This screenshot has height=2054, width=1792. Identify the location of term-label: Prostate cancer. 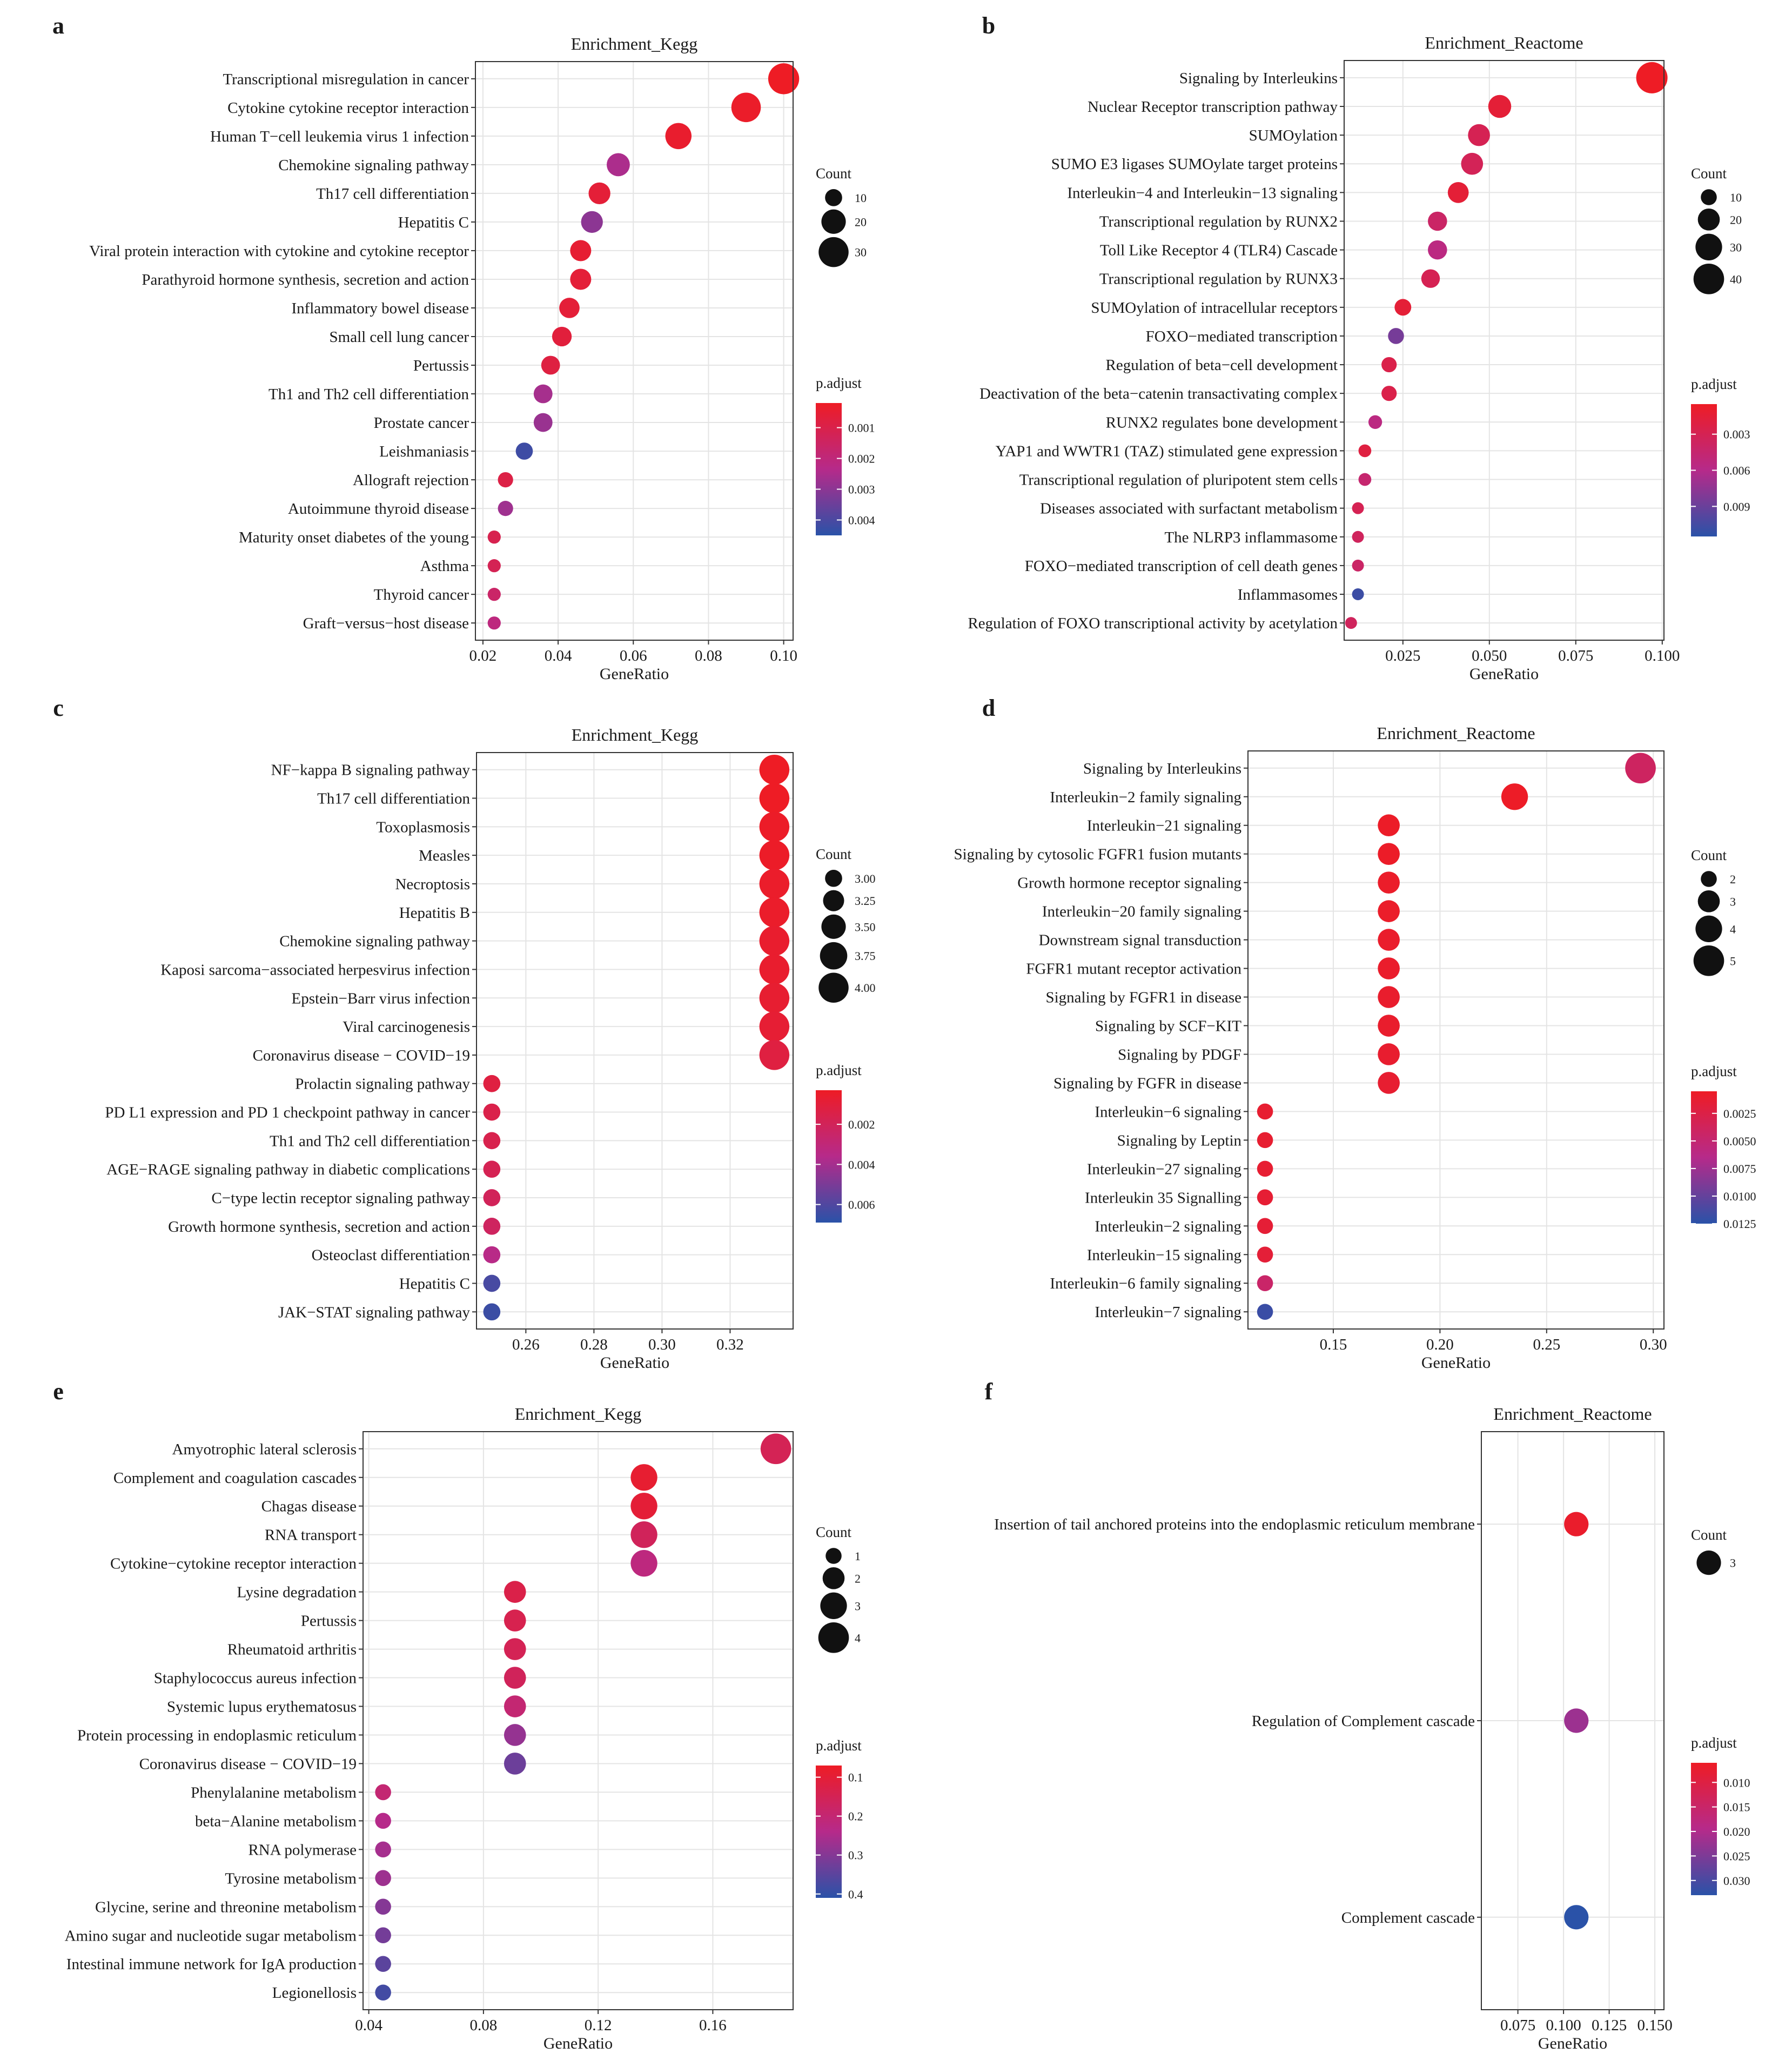
(421, 423).